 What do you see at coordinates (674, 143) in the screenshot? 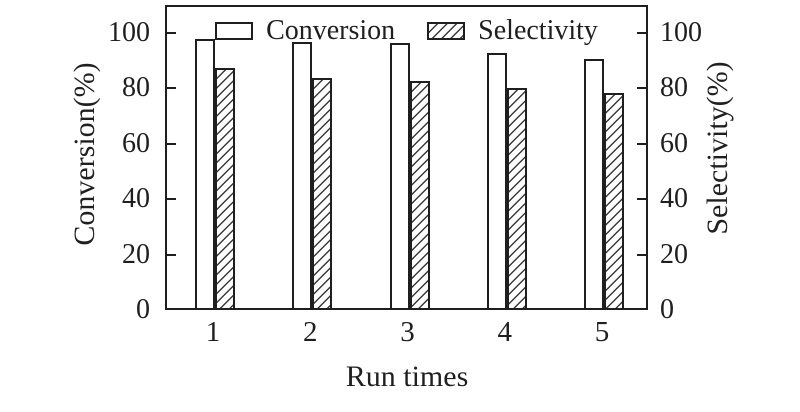
I see `y-tick-label-right-60: 60` at bounding box center [674, 143].